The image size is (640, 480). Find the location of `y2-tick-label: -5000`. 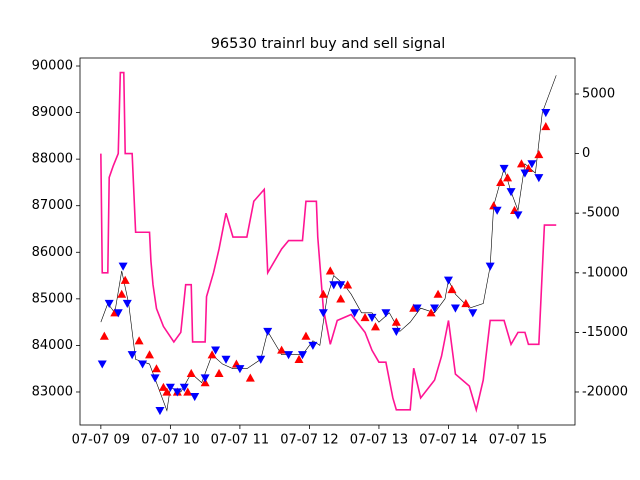

y2-tick-label: -5000 is located at coordinates (601, 213).